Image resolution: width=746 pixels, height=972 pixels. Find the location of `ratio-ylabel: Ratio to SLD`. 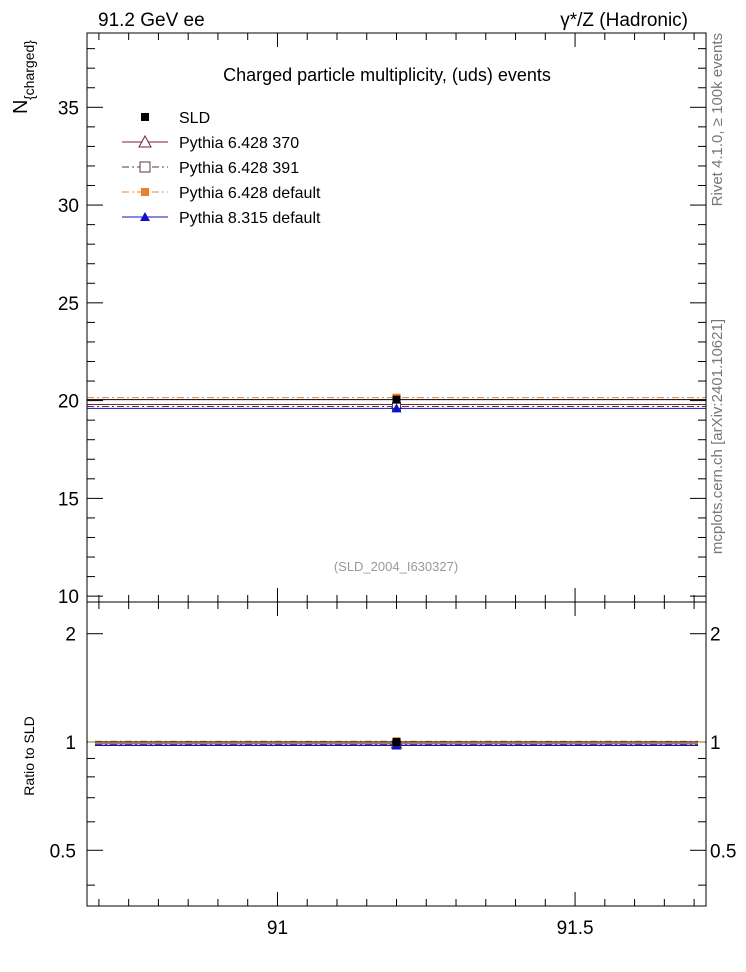

ratio-ylabel: Ratio to SLD is located at coordinates (29, 755).